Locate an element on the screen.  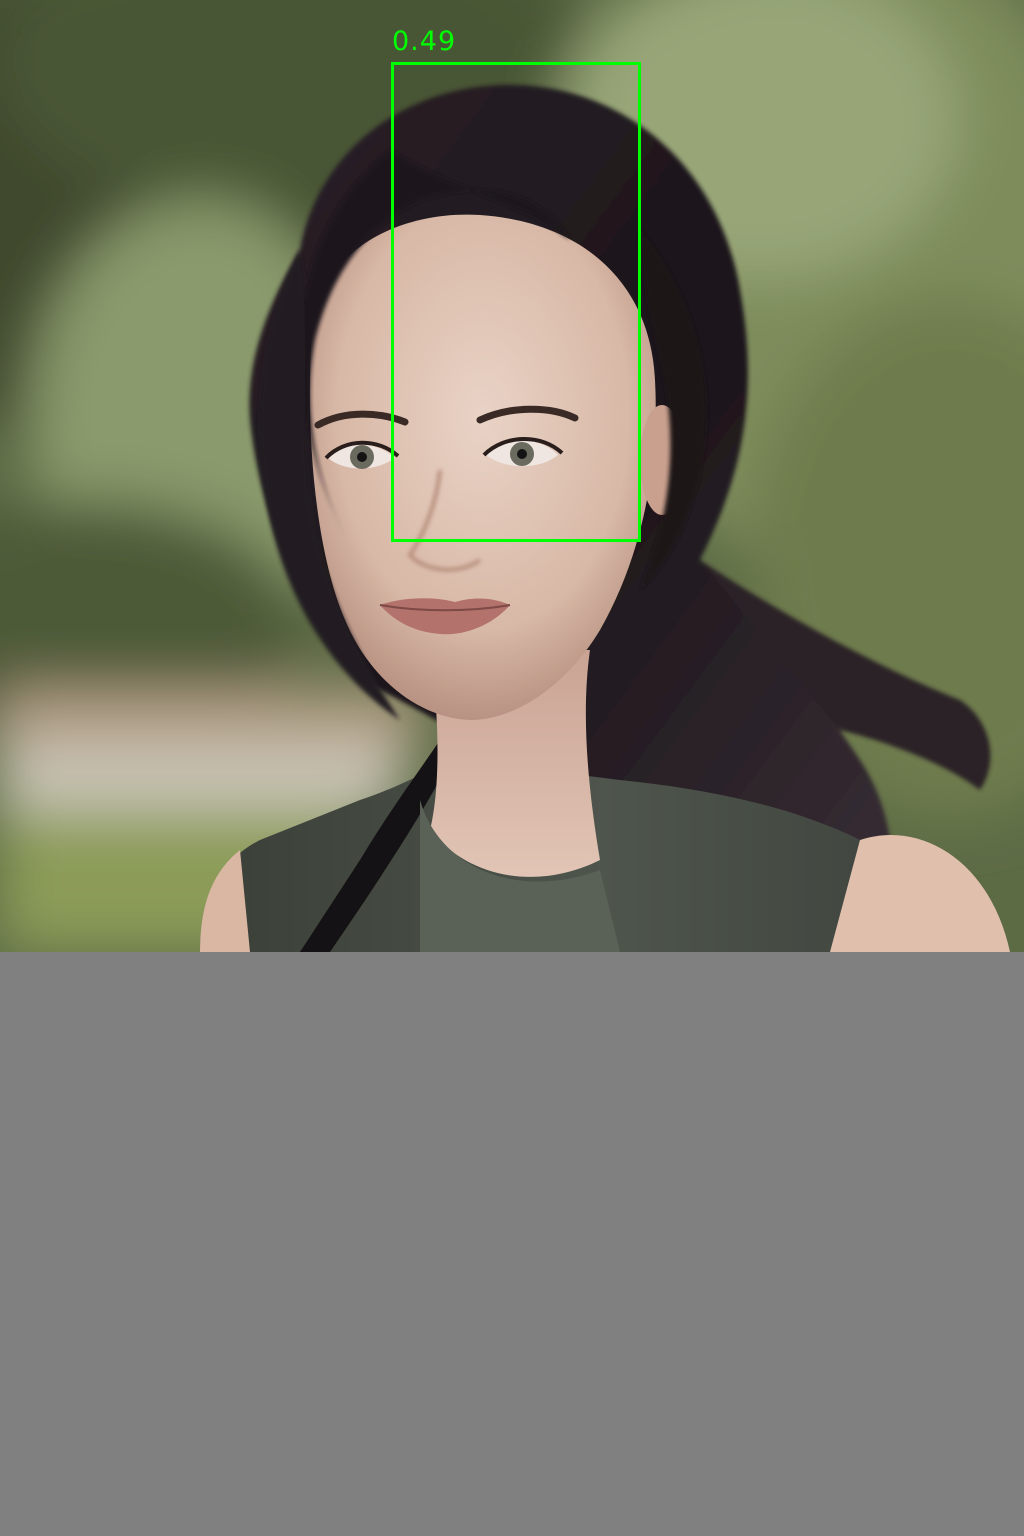
face-detection-box is located at coordinates (516, 302).